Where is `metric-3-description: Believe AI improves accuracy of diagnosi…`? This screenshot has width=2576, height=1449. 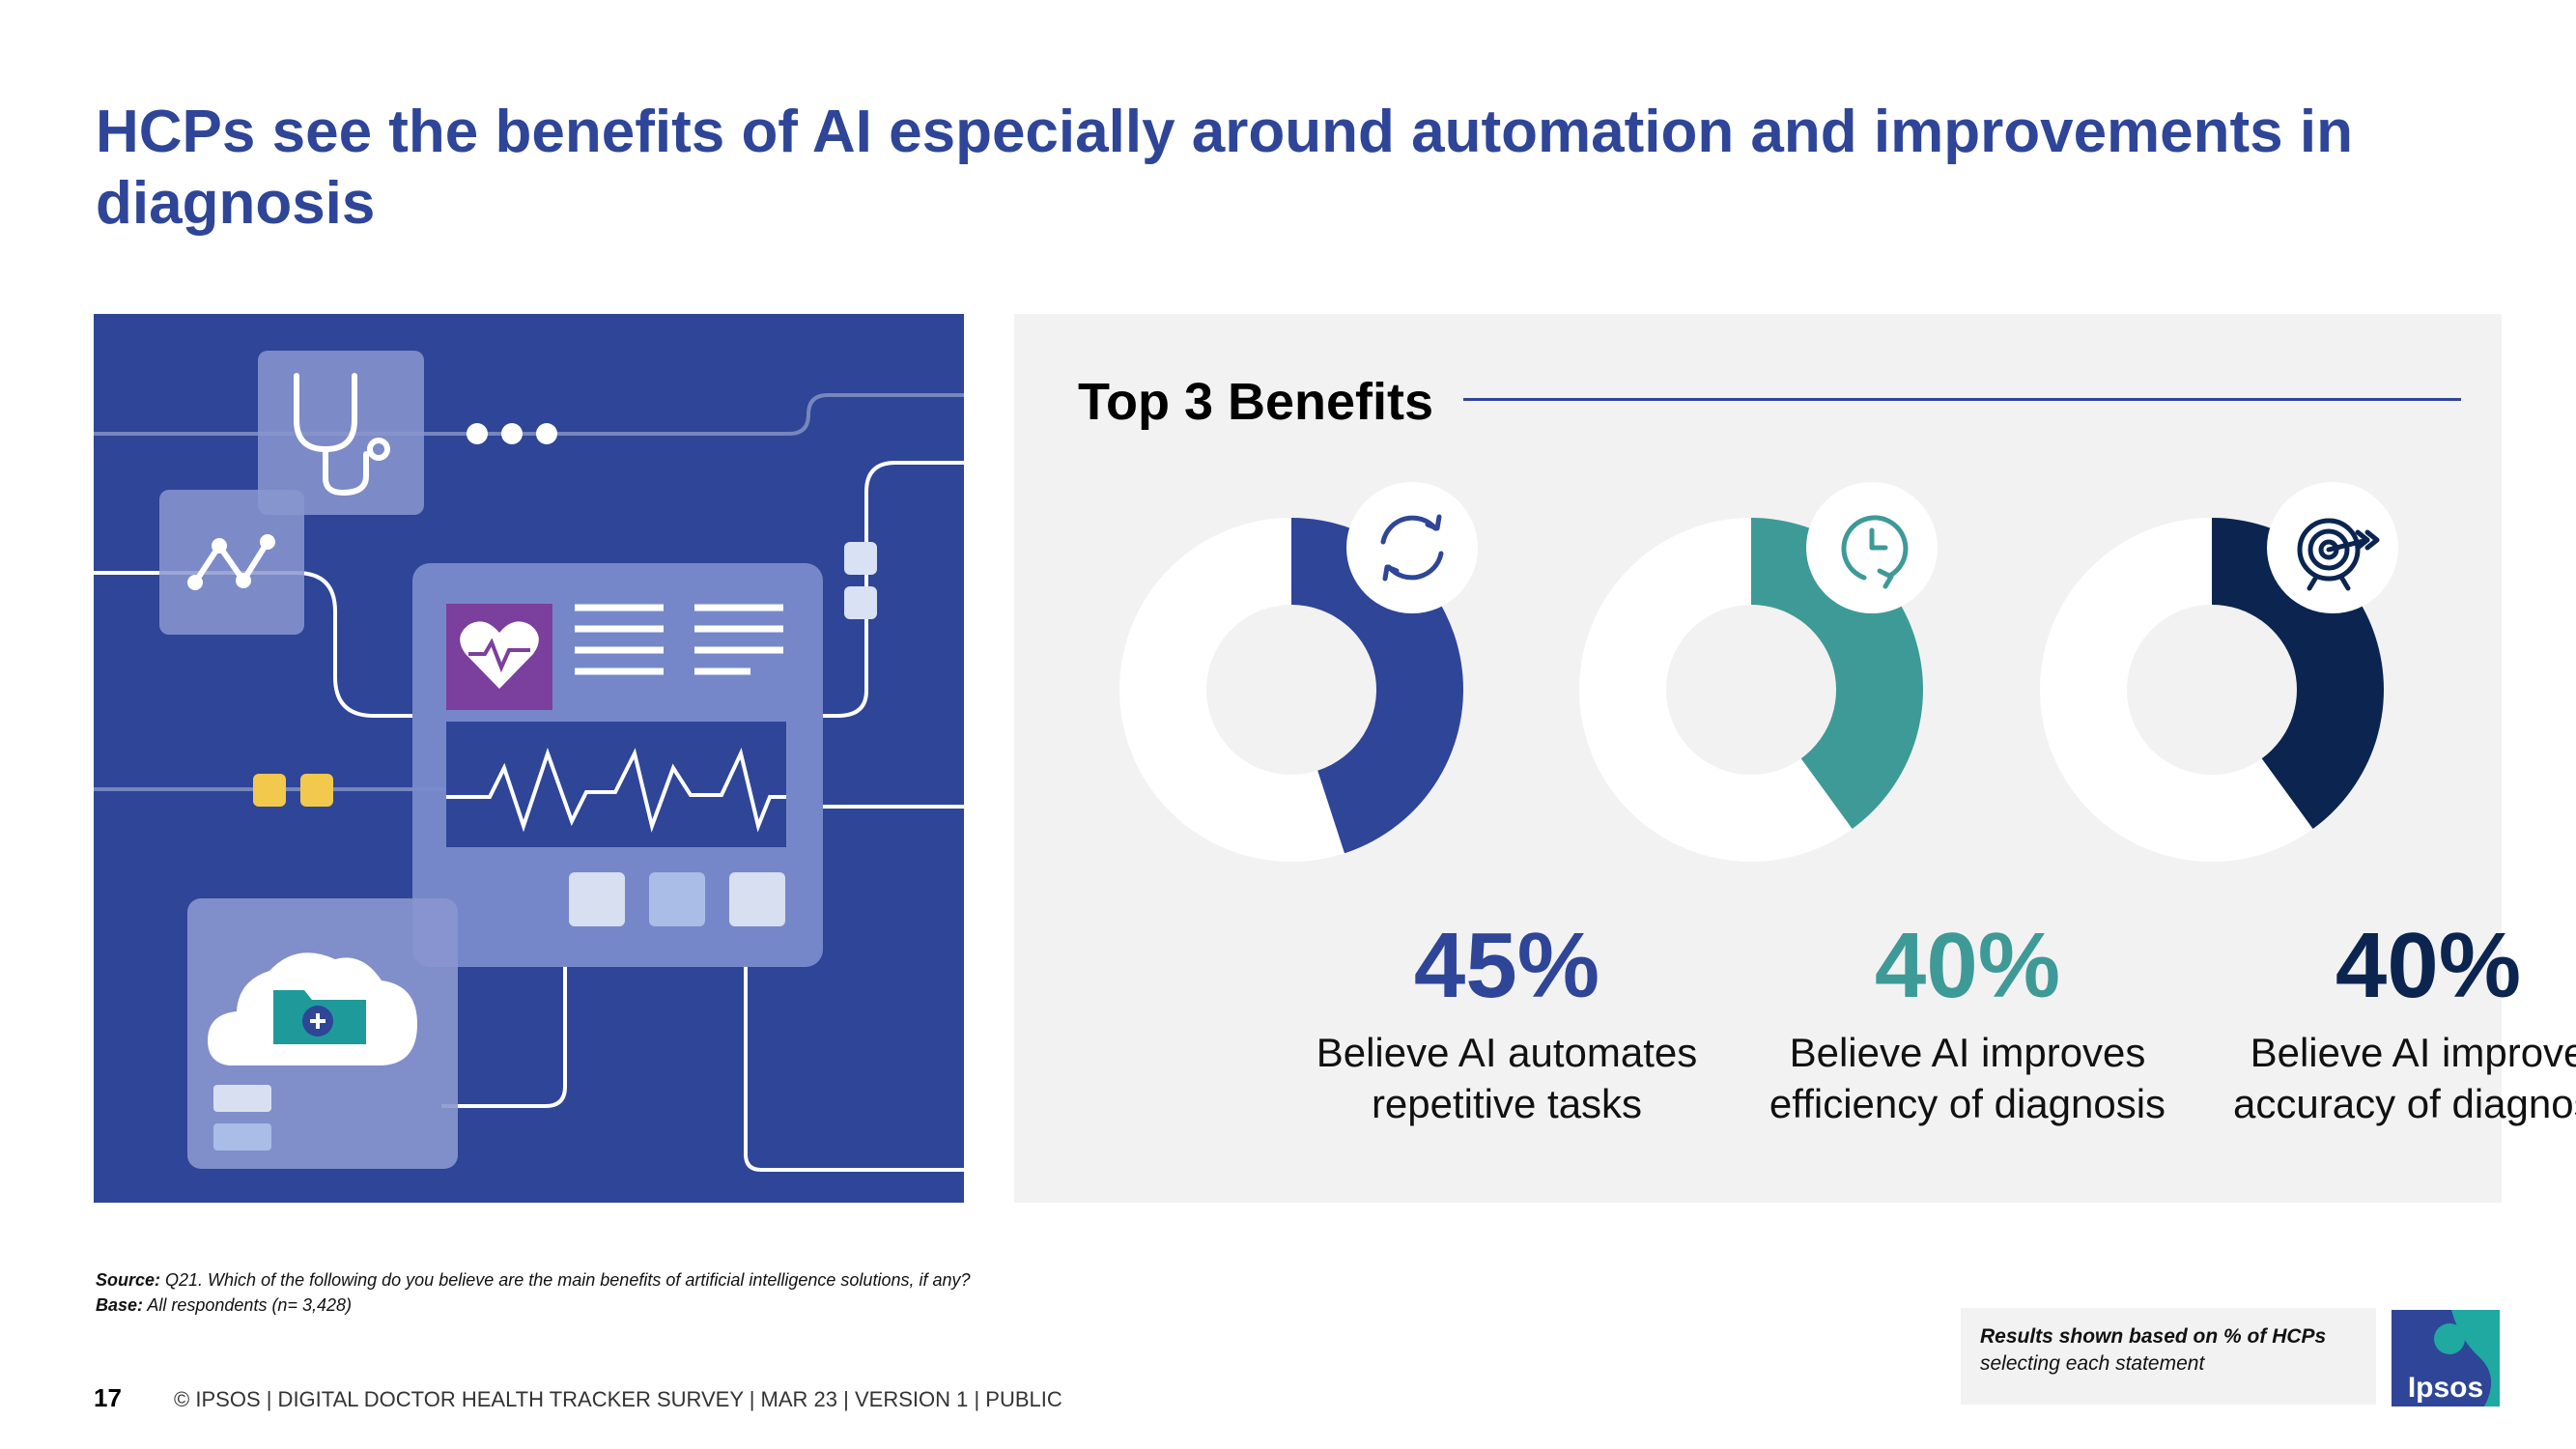 metric-3-description: Believe AI improves accuracy of diagnosi… is located at coordinates (2404, 1078).